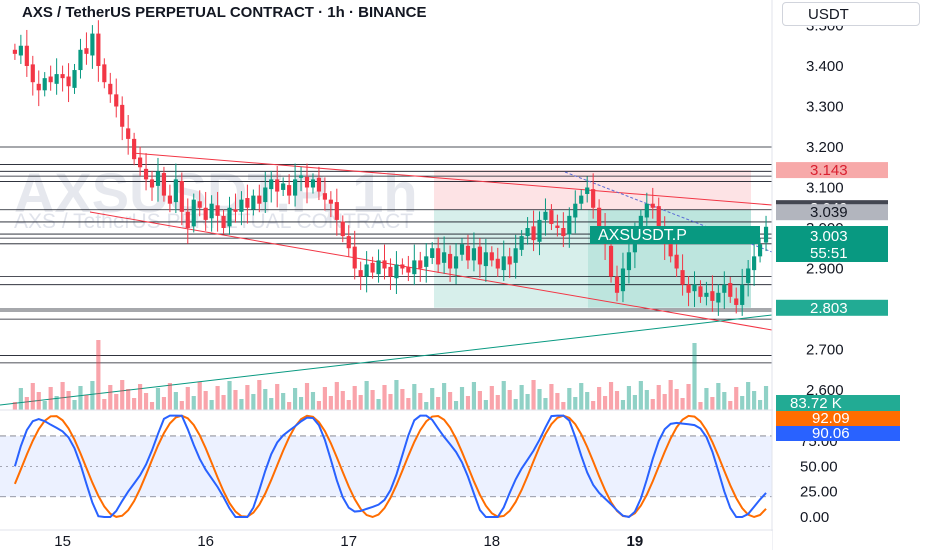  I want to click on price-tick-label: 2.600, so click(825, 390).